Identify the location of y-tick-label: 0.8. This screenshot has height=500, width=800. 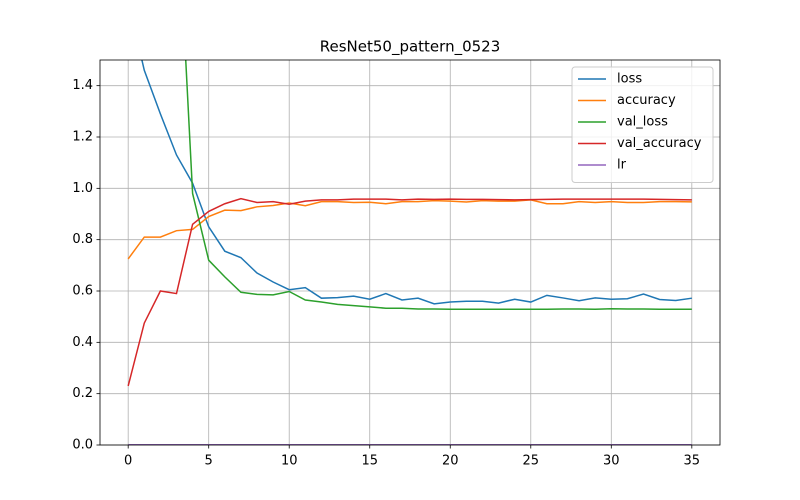
(82, 239).